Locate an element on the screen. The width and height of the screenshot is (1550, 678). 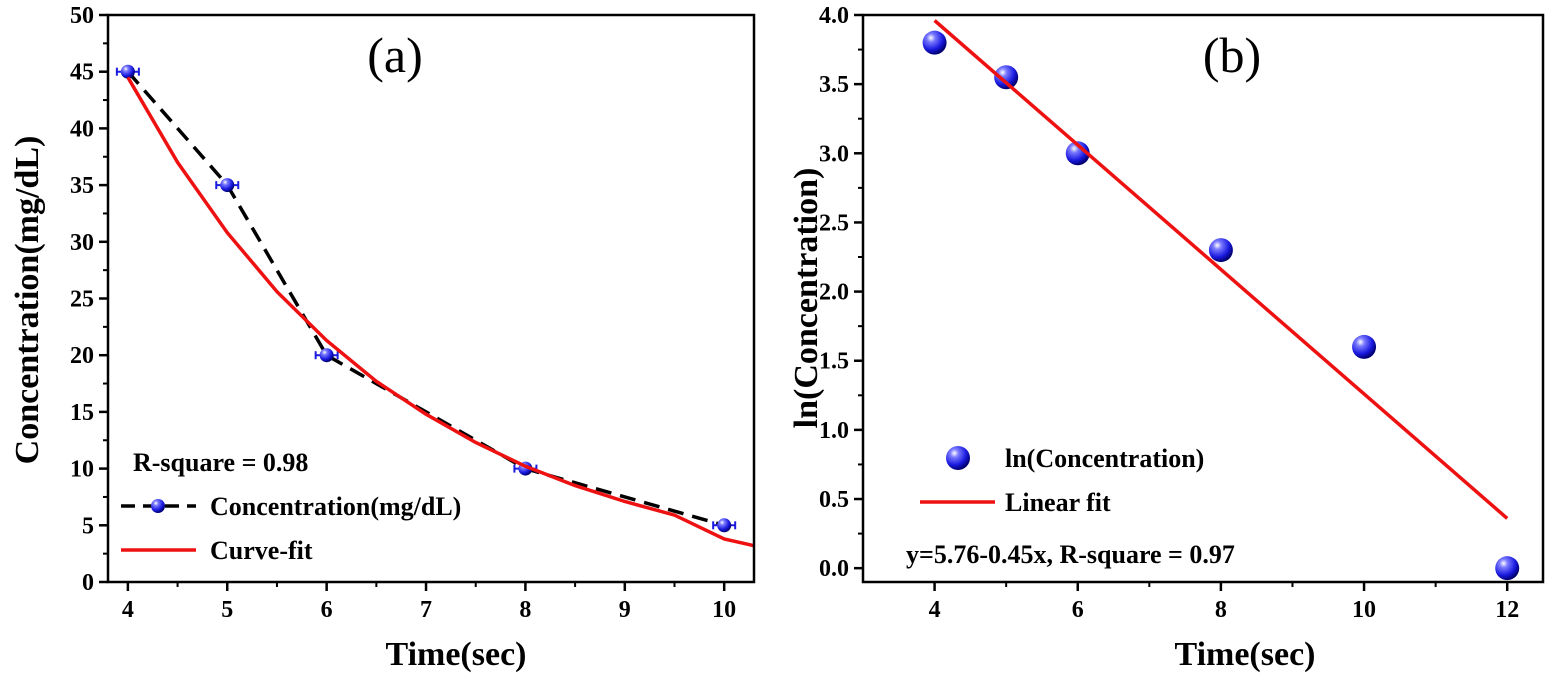
legend-marker-ln-concentration is located at coordinates (958, 458).